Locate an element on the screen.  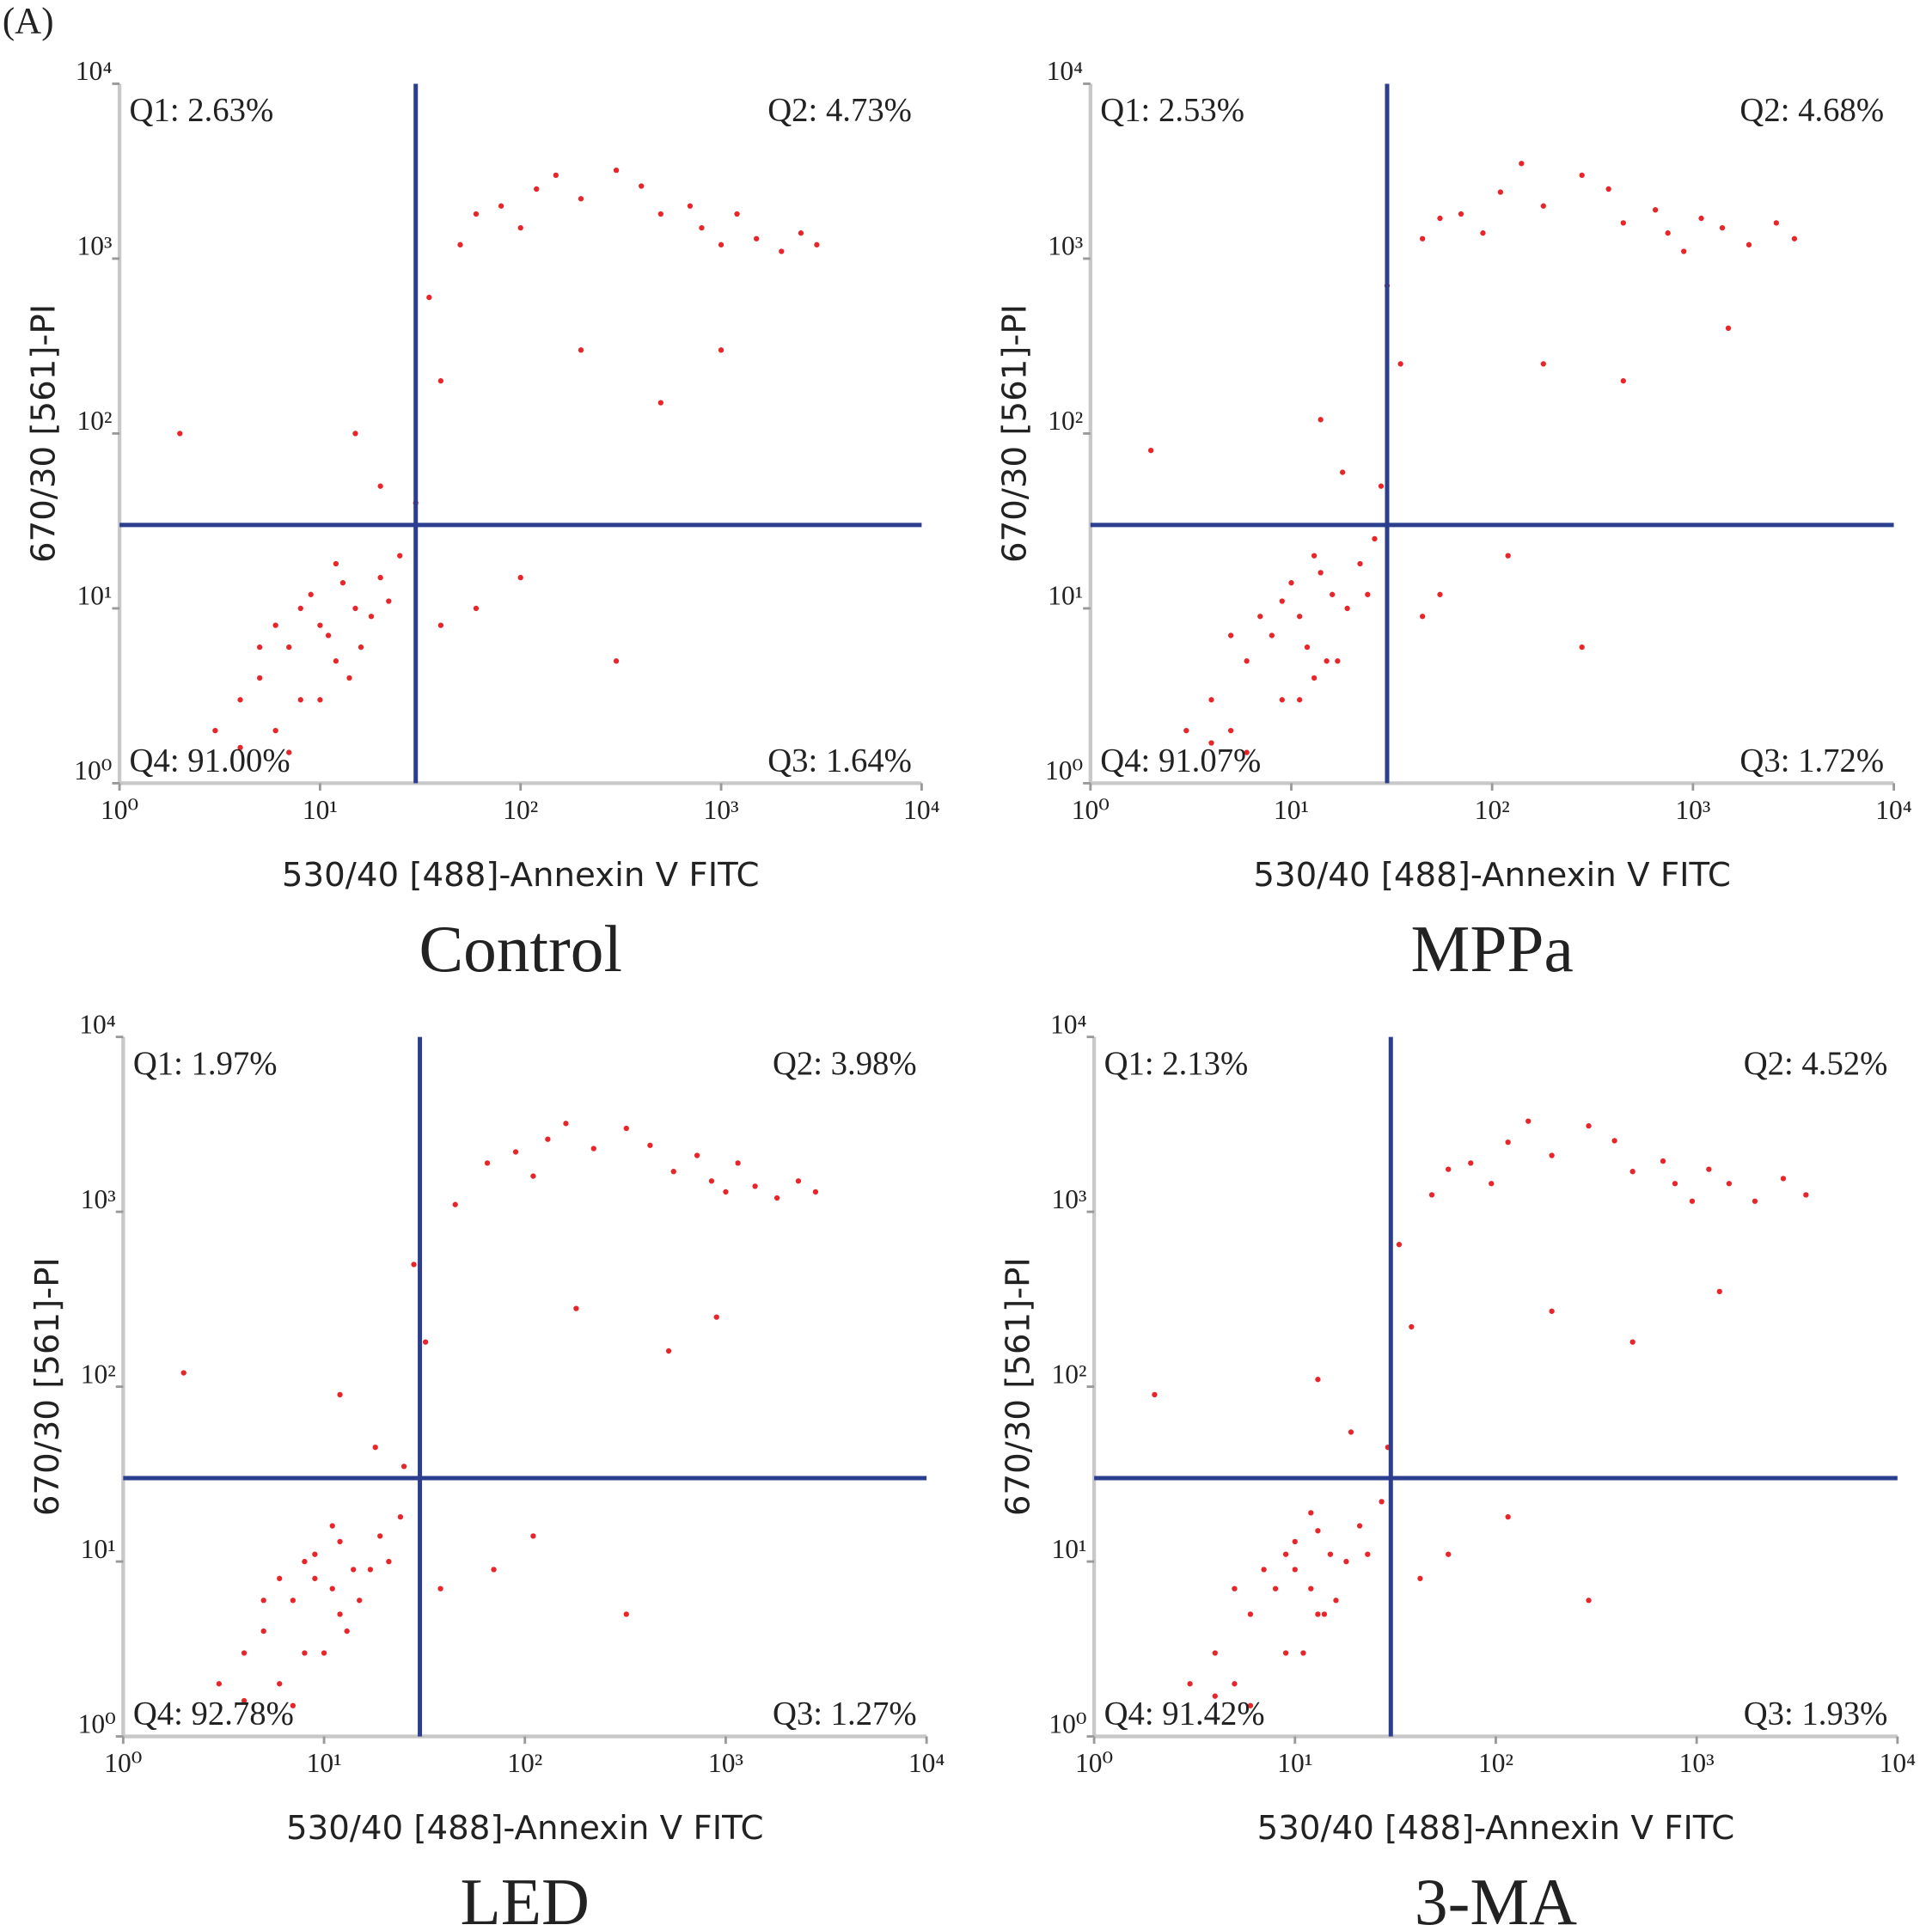
quadrant-label: Q2: 4.52% is located at coordinates (1816, 1064).